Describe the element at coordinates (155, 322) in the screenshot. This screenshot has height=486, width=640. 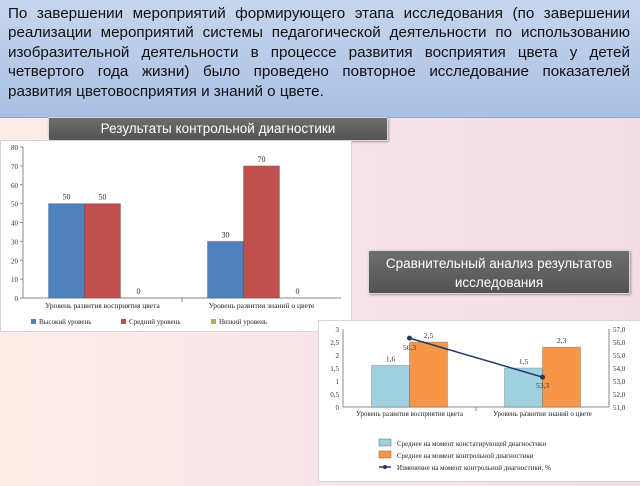
I see `legend-label: Средний уровень` at that location.